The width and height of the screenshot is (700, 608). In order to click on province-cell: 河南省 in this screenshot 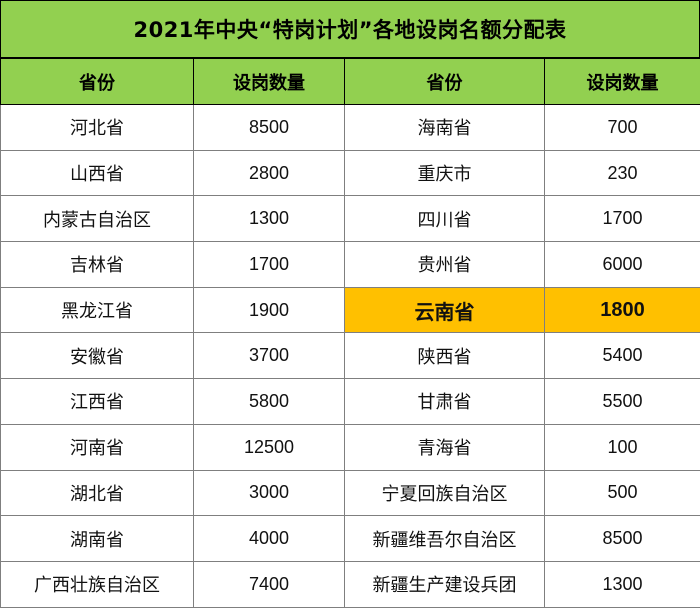, I will do `click(97, 447)`.